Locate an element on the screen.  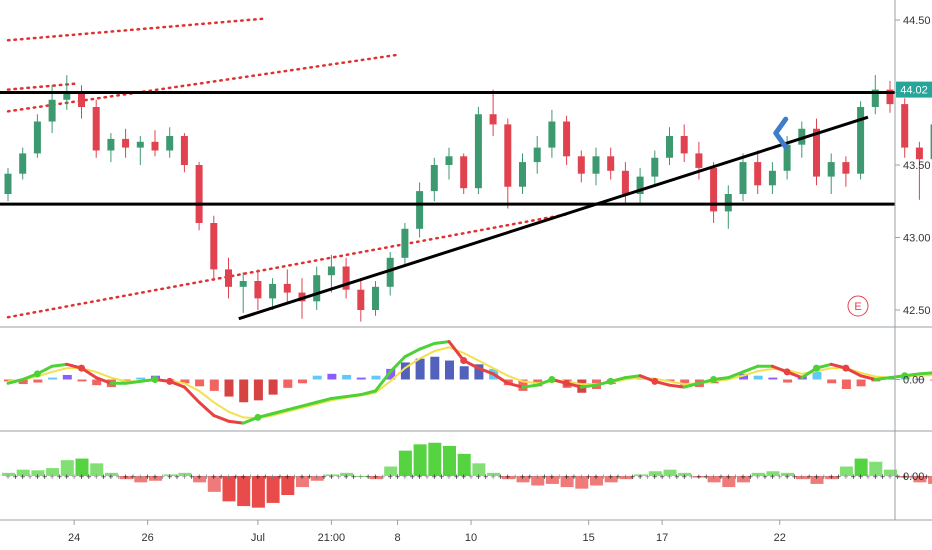
earnings-badge-circle is located at coordinates (858, 306).